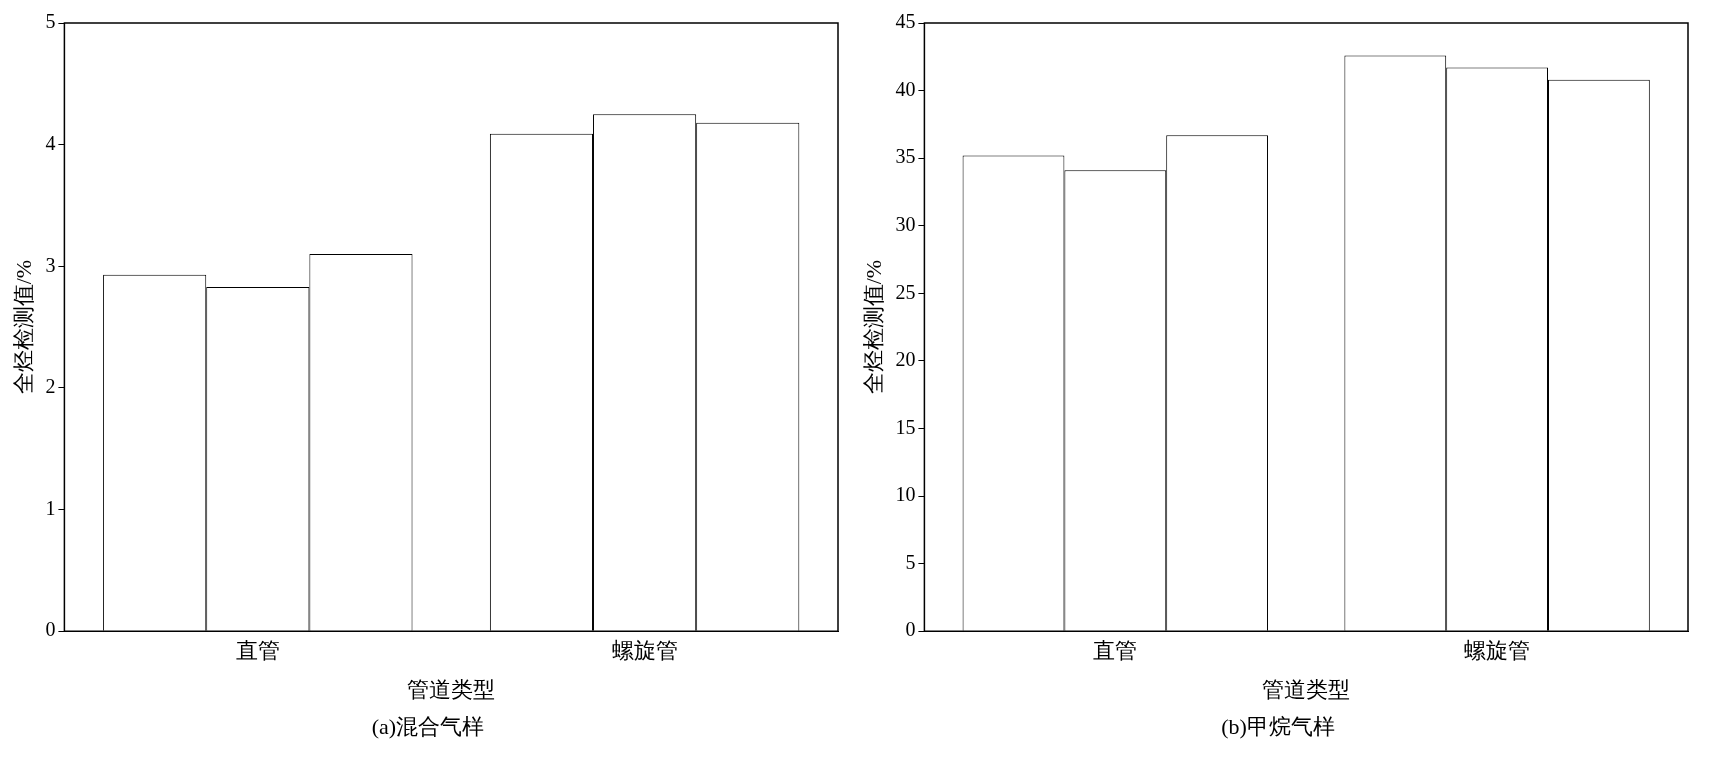 Image resolution: width=1713 pixels, height=782 pixels. I want to click on y-tick-label: 40, so click(905, 88).